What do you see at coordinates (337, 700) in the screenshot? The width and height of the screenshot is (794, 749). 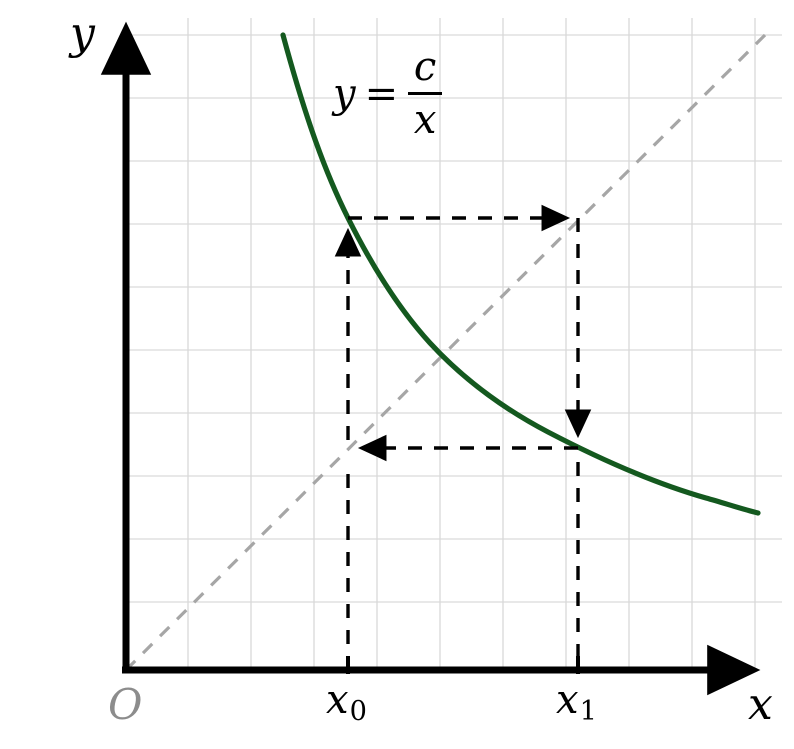 I see `x0-base: x` at bounding box center [337, 700].